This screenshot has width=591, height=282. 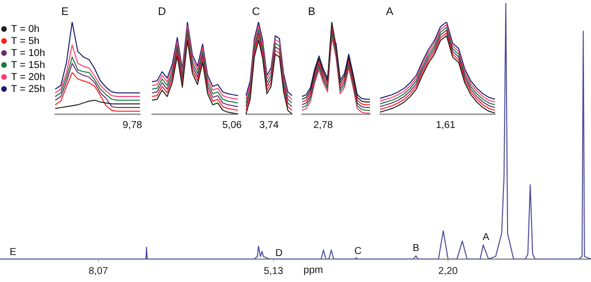 What do you see at coordinates (448, 271) in the screenshot?
I see `x-tick-label: 2,20` at bounding box center [448, 271].